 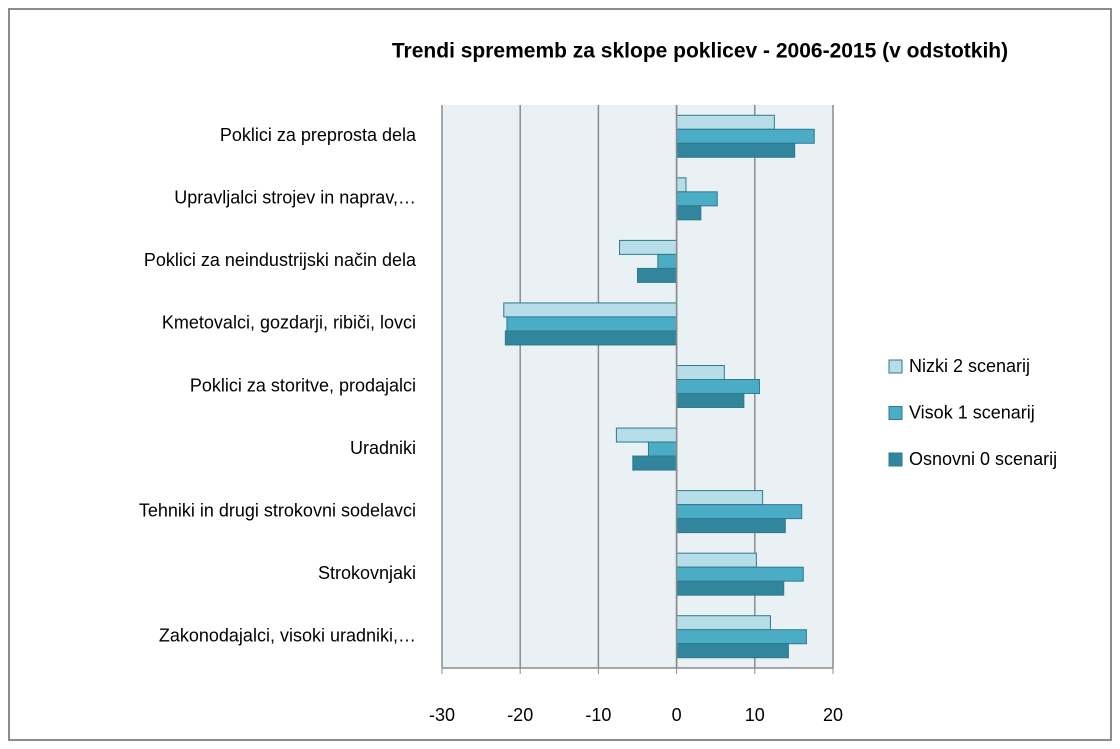 I want to click on y-tick-label: Poklici za storitve, prodajalci, so click(x=303, y=385).